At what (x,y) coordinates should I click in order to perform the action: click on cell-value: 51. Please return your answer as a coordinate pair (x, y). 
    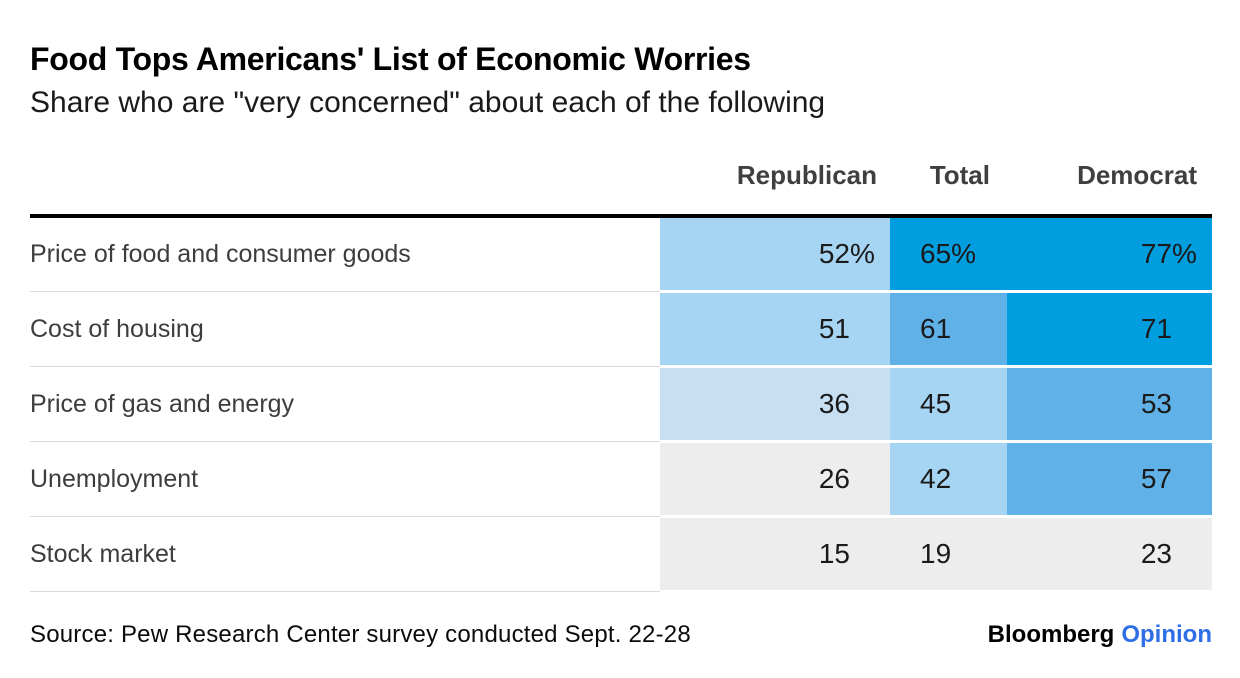
    Looking at the image, I should click on (834, 328).